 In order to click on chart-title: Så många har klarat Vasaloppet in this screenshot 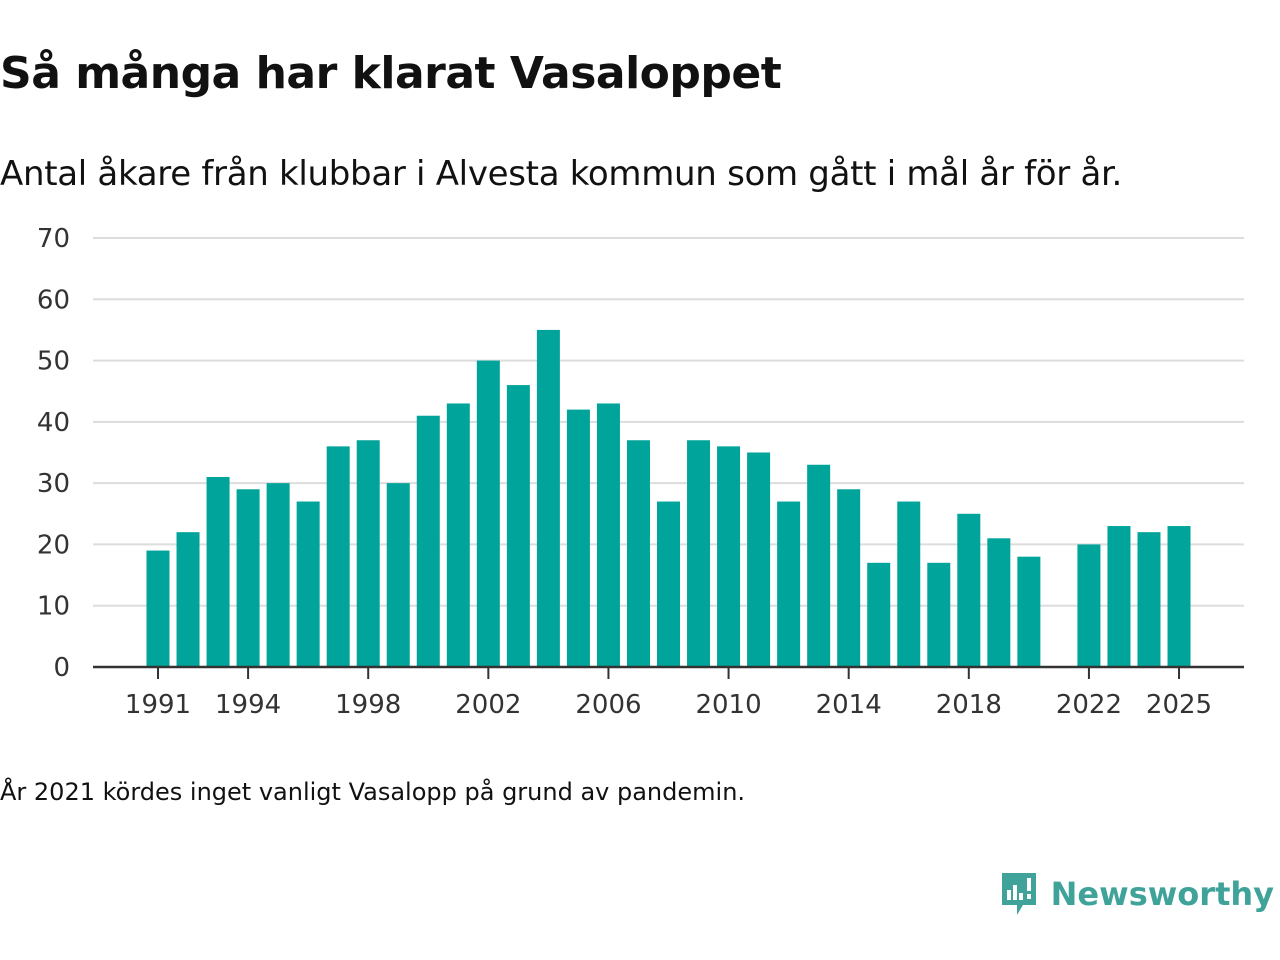, I will do `click(391, 73)`.